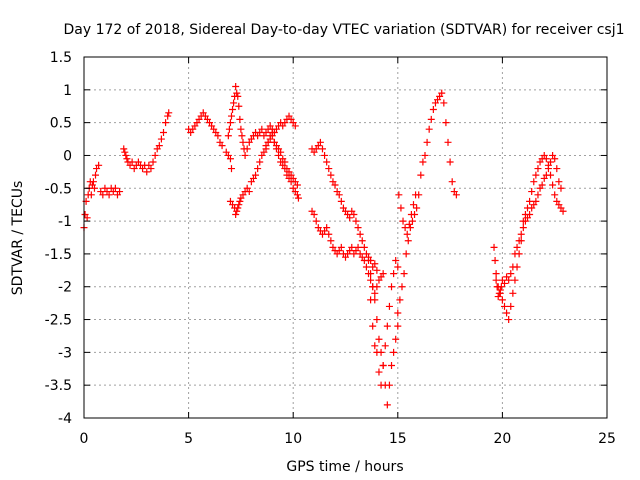 The width and height of the screenshot is (640, 480). Describe the element at coordinates (293, 439) in the screenshot. I see `x-tick-label: 10` at that location.